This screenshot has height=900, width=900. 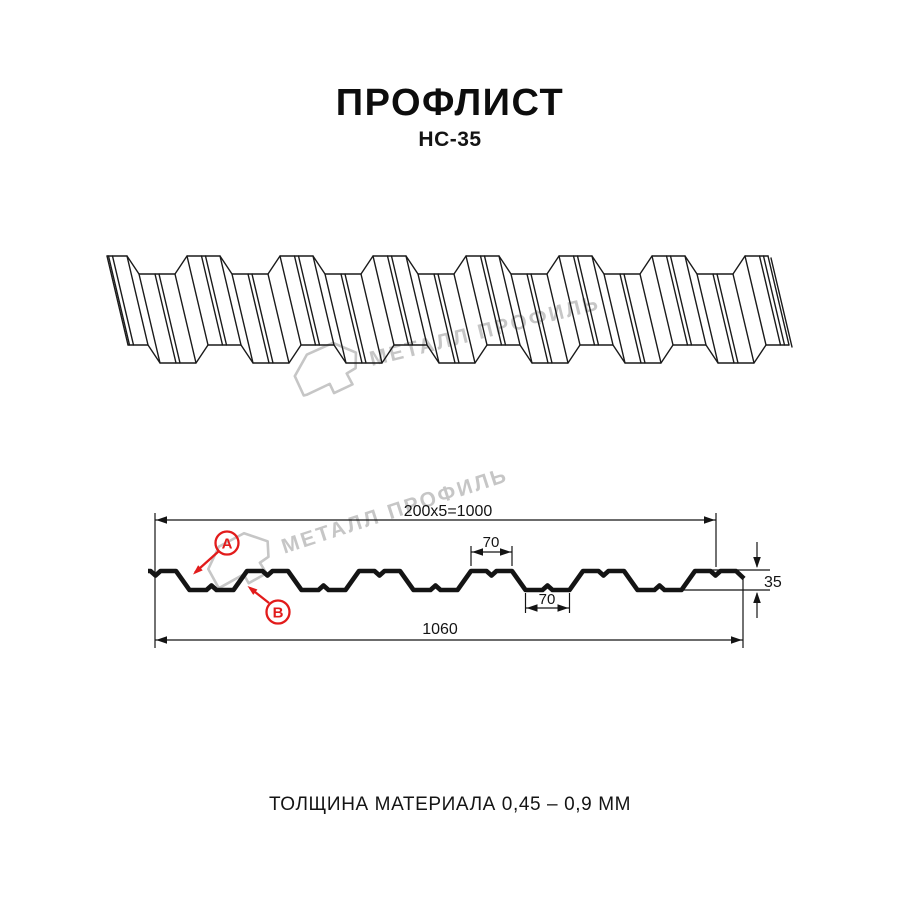 I want to click on footer-note: ТОЛЩИНА МАТЕРИАЛА 0,45 – 0,9 ММ, so click(x=450, y=804).